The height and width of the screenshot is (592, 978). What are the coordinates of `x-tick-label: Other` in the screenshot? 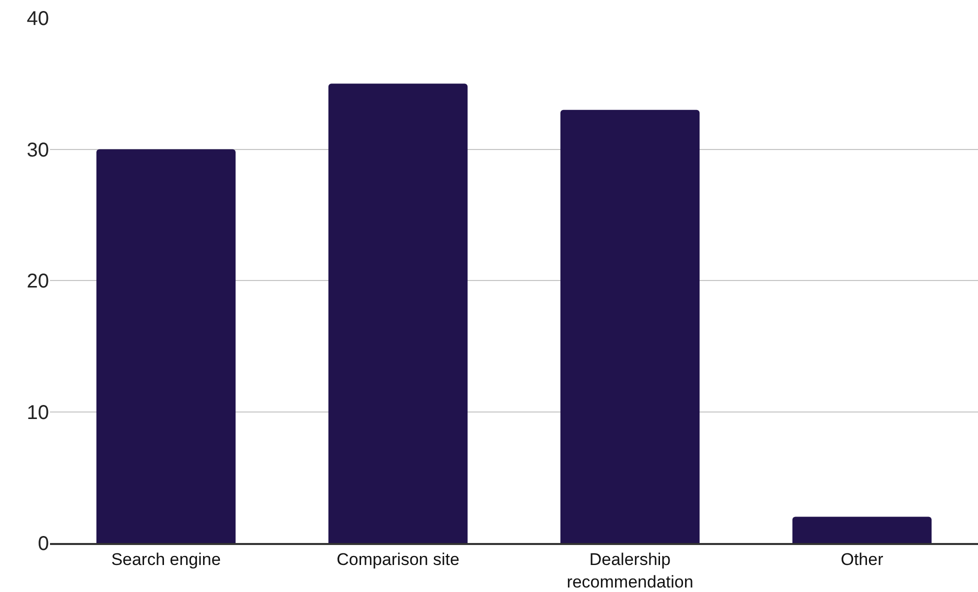 It's located at (862, 560).